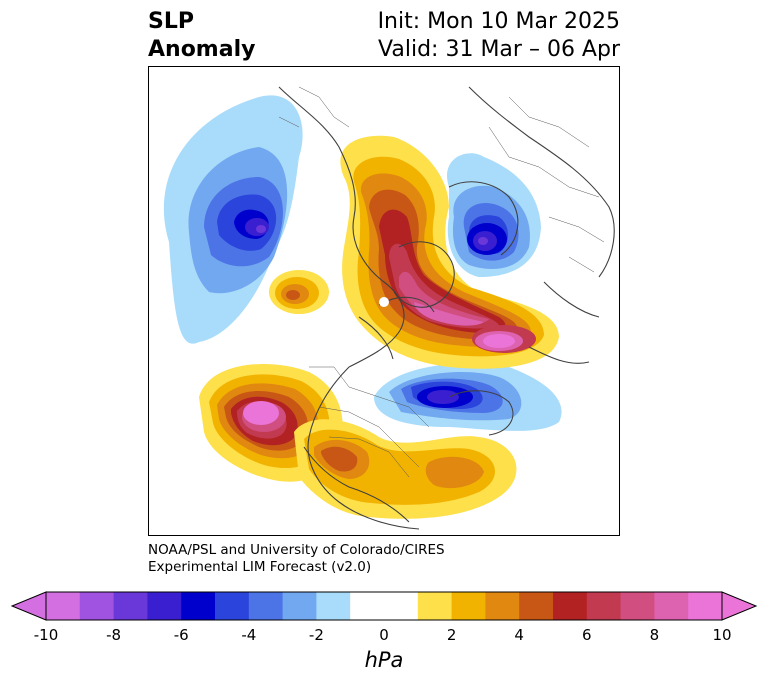 The height and width of the screenshot is (686, 768). What do you see at coordinates (722, 635) in the screenshot?
I see `colorbar-tick-label: 10` at bounding box center [722, 635].